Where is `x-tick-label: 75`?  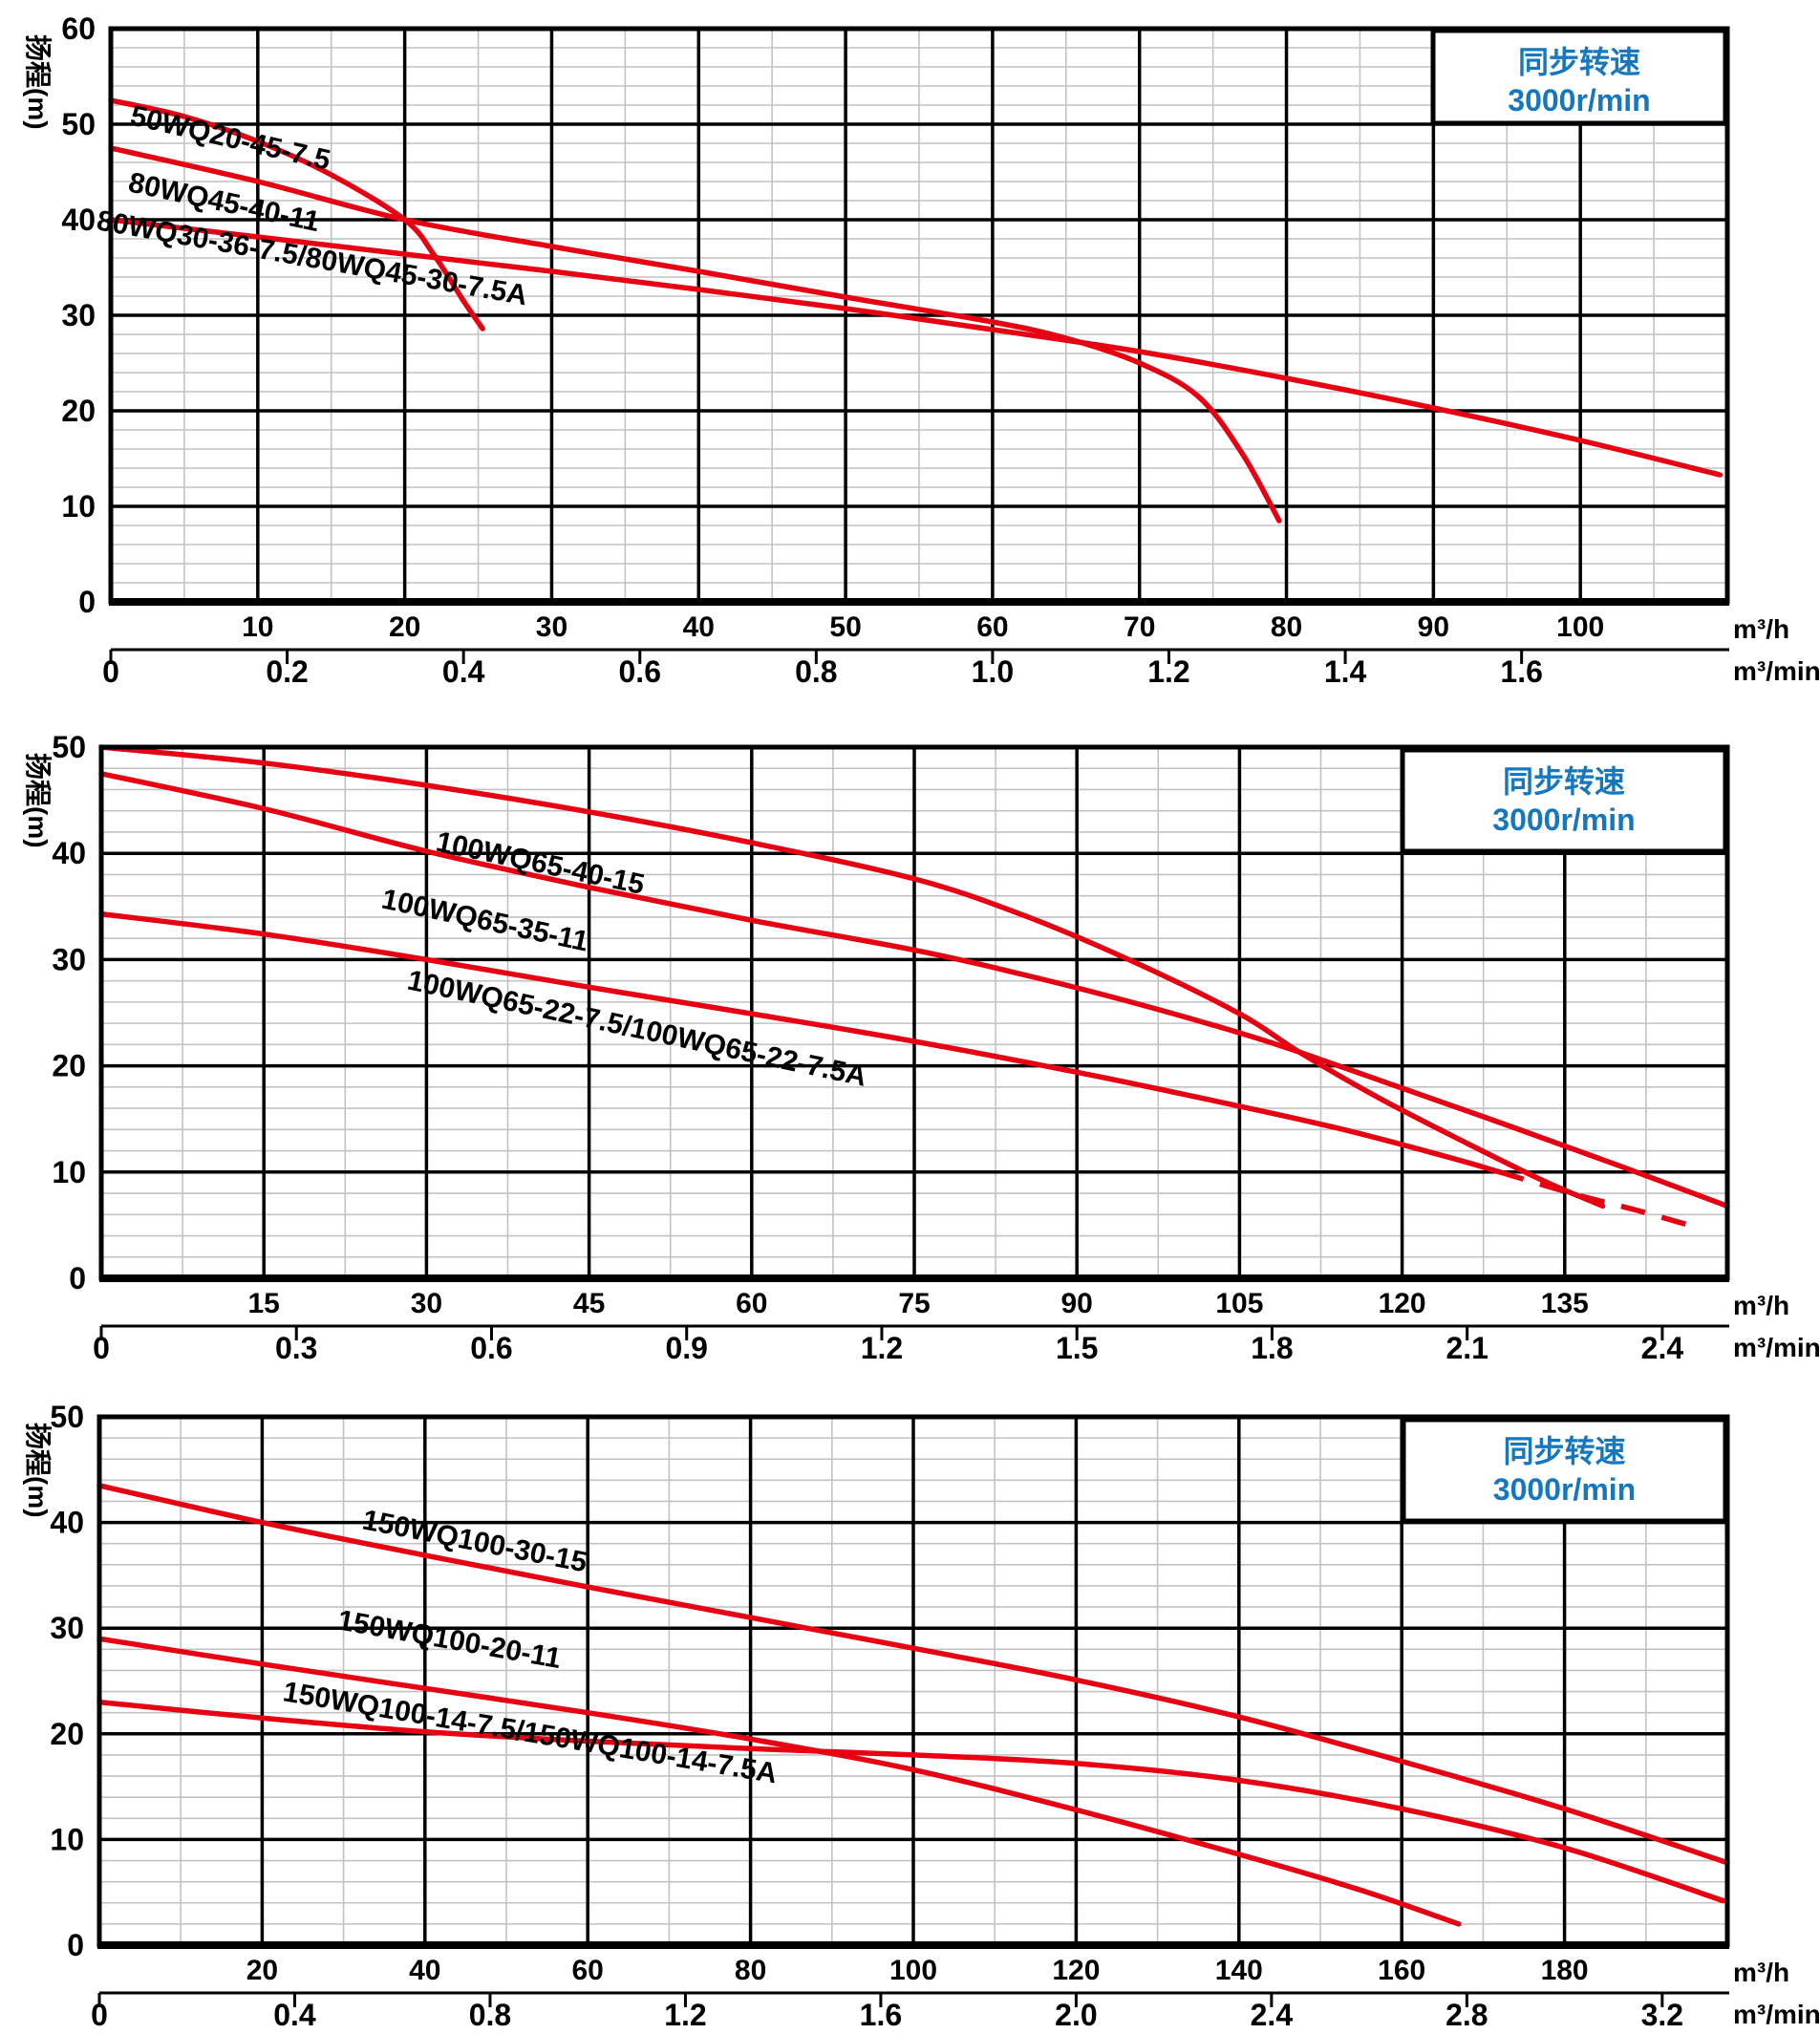
x-tick-label: 75 is located at coordinates (914, 1303).